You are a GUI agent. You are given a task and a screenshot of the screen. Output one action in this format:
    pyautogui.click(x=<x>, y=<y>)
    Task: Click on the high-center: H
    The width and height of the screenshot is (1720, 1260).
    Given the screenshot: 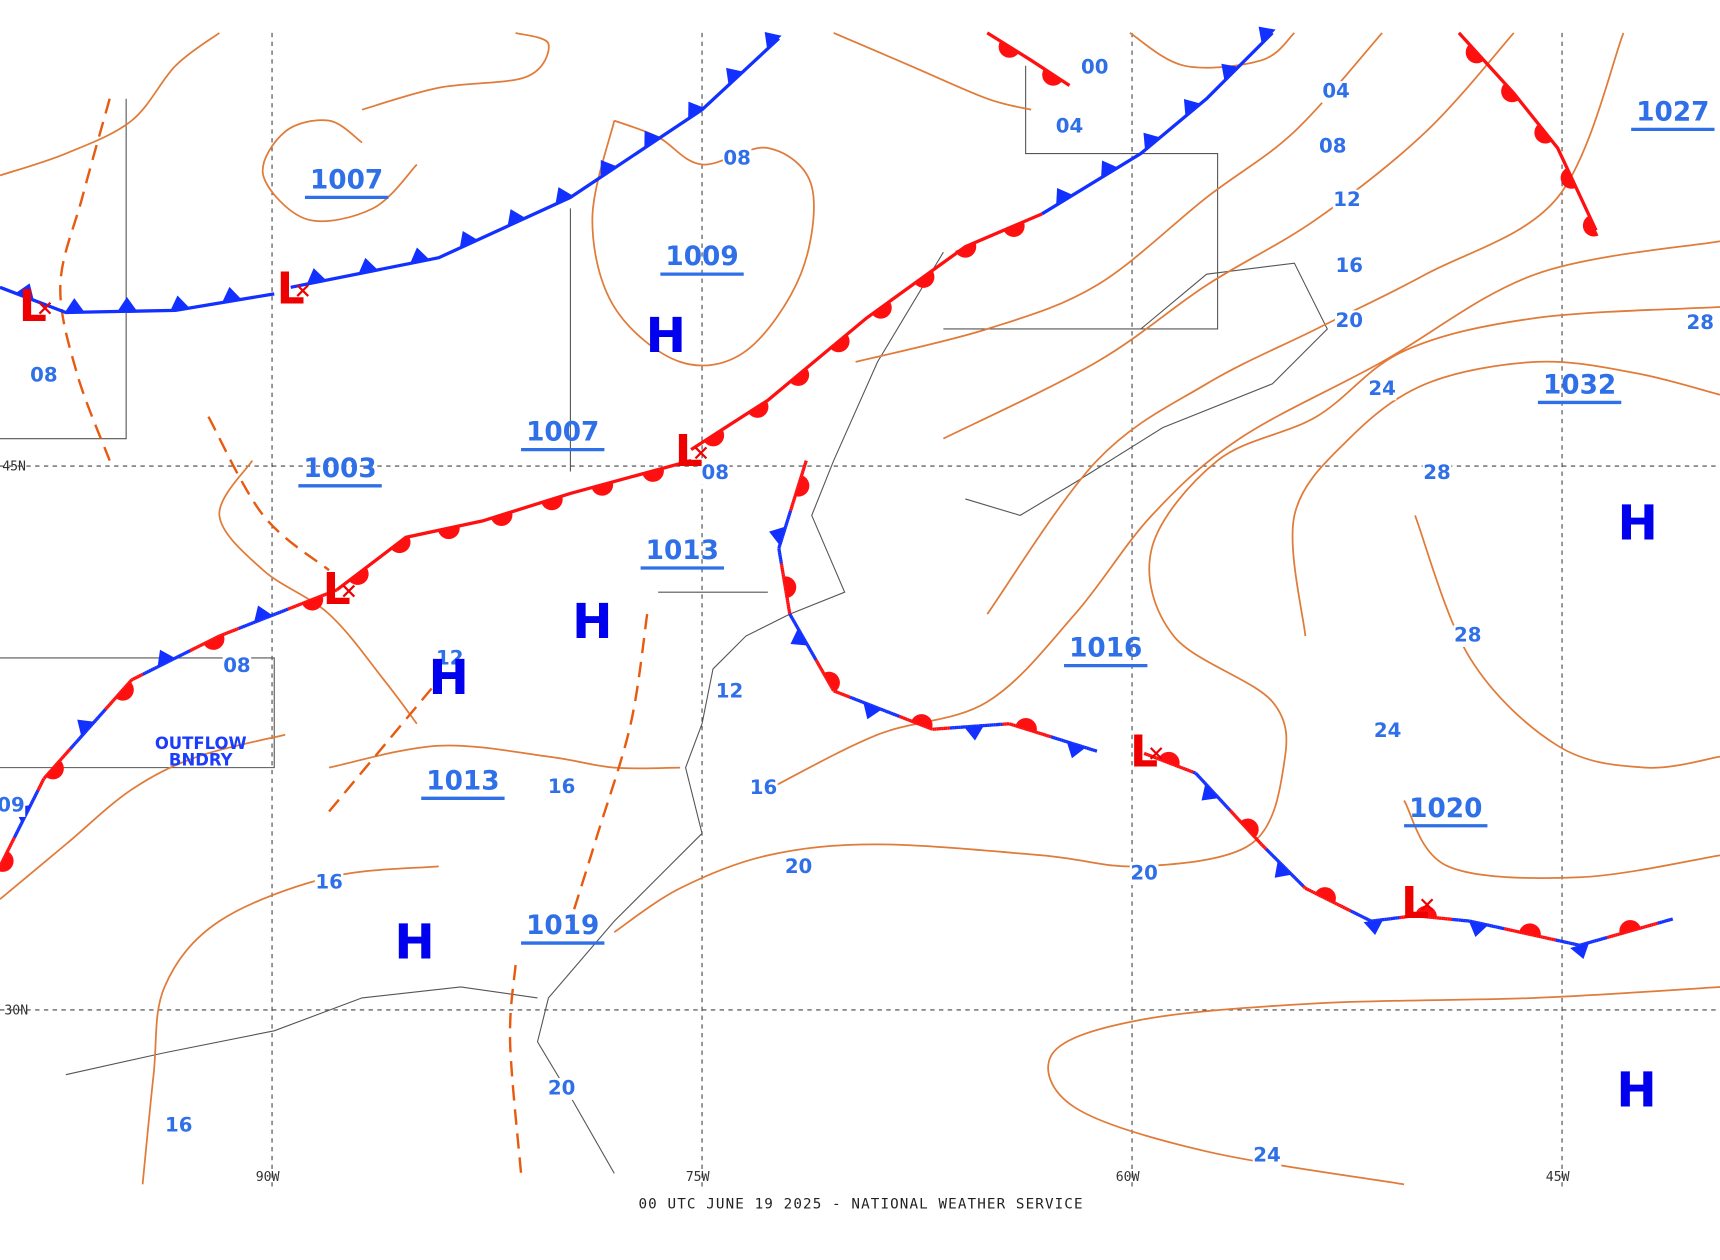 What is the action you would take?
    pyautogui.click(x=414, y=942)
    